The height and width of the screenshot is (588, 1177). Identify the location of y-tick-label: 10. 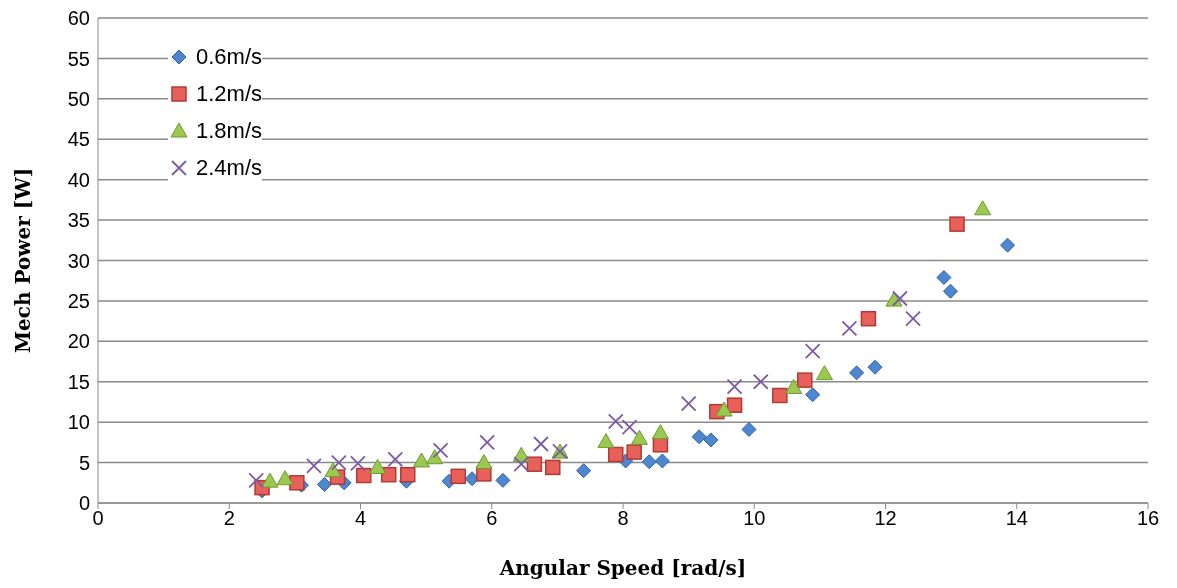
(78, 422).